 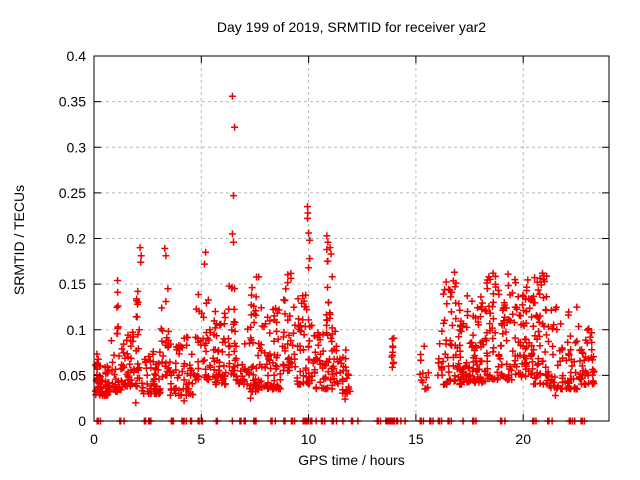 What do you see at coordinates (72, 284) in the screenshot?
I see `y-tick-label: 0.15` at bounding box center [72, 284].